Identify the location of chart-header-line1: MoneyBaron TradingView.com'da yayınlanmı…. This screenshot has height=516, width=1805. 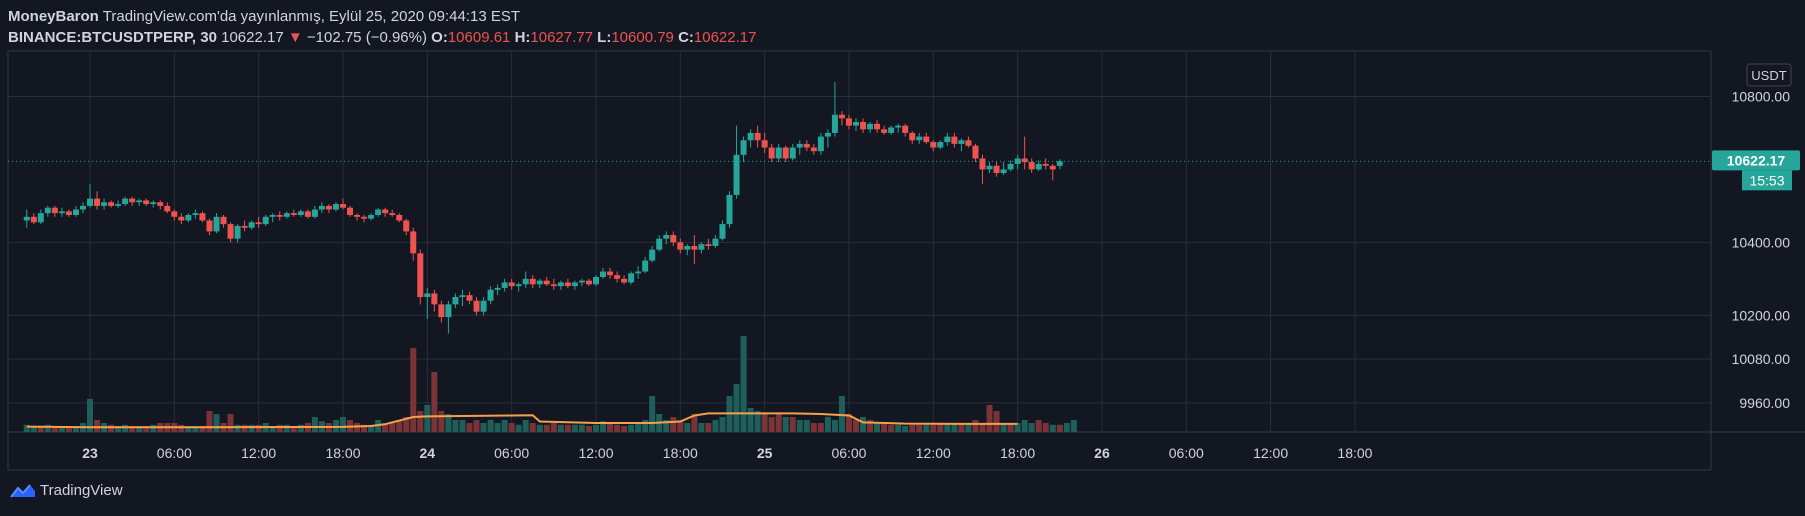
(264, 16).